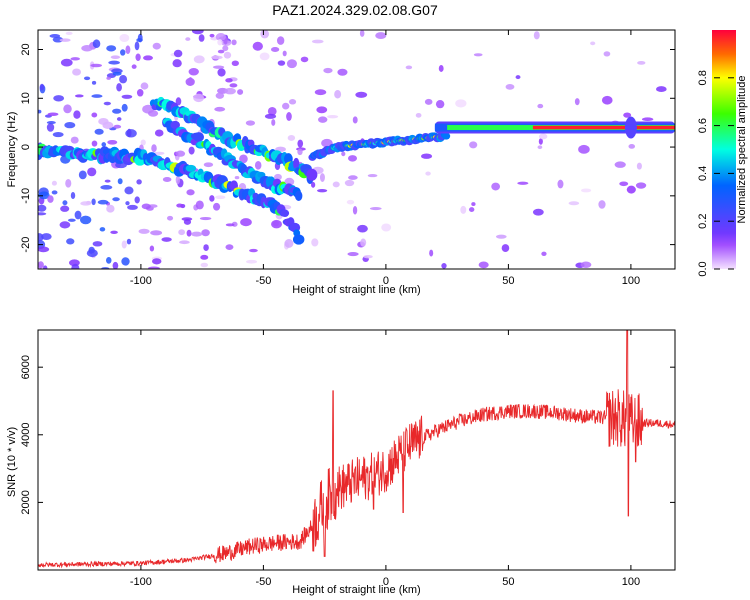 This screenshot has width=750, height=600. Describe the element at coordinates (446, 136) in the screenshot. I see `recovery-blob` at that location.